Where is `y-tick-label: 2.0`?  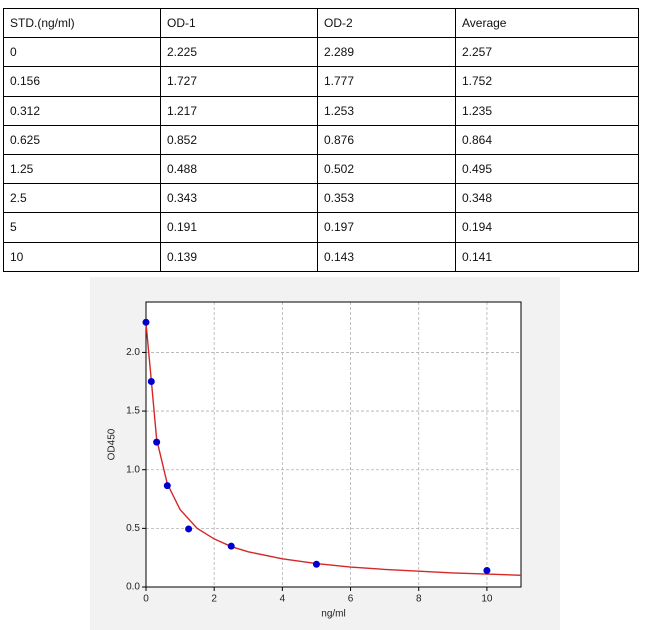
y-tick-label: 2.0 is located at coordinates (133, 352).